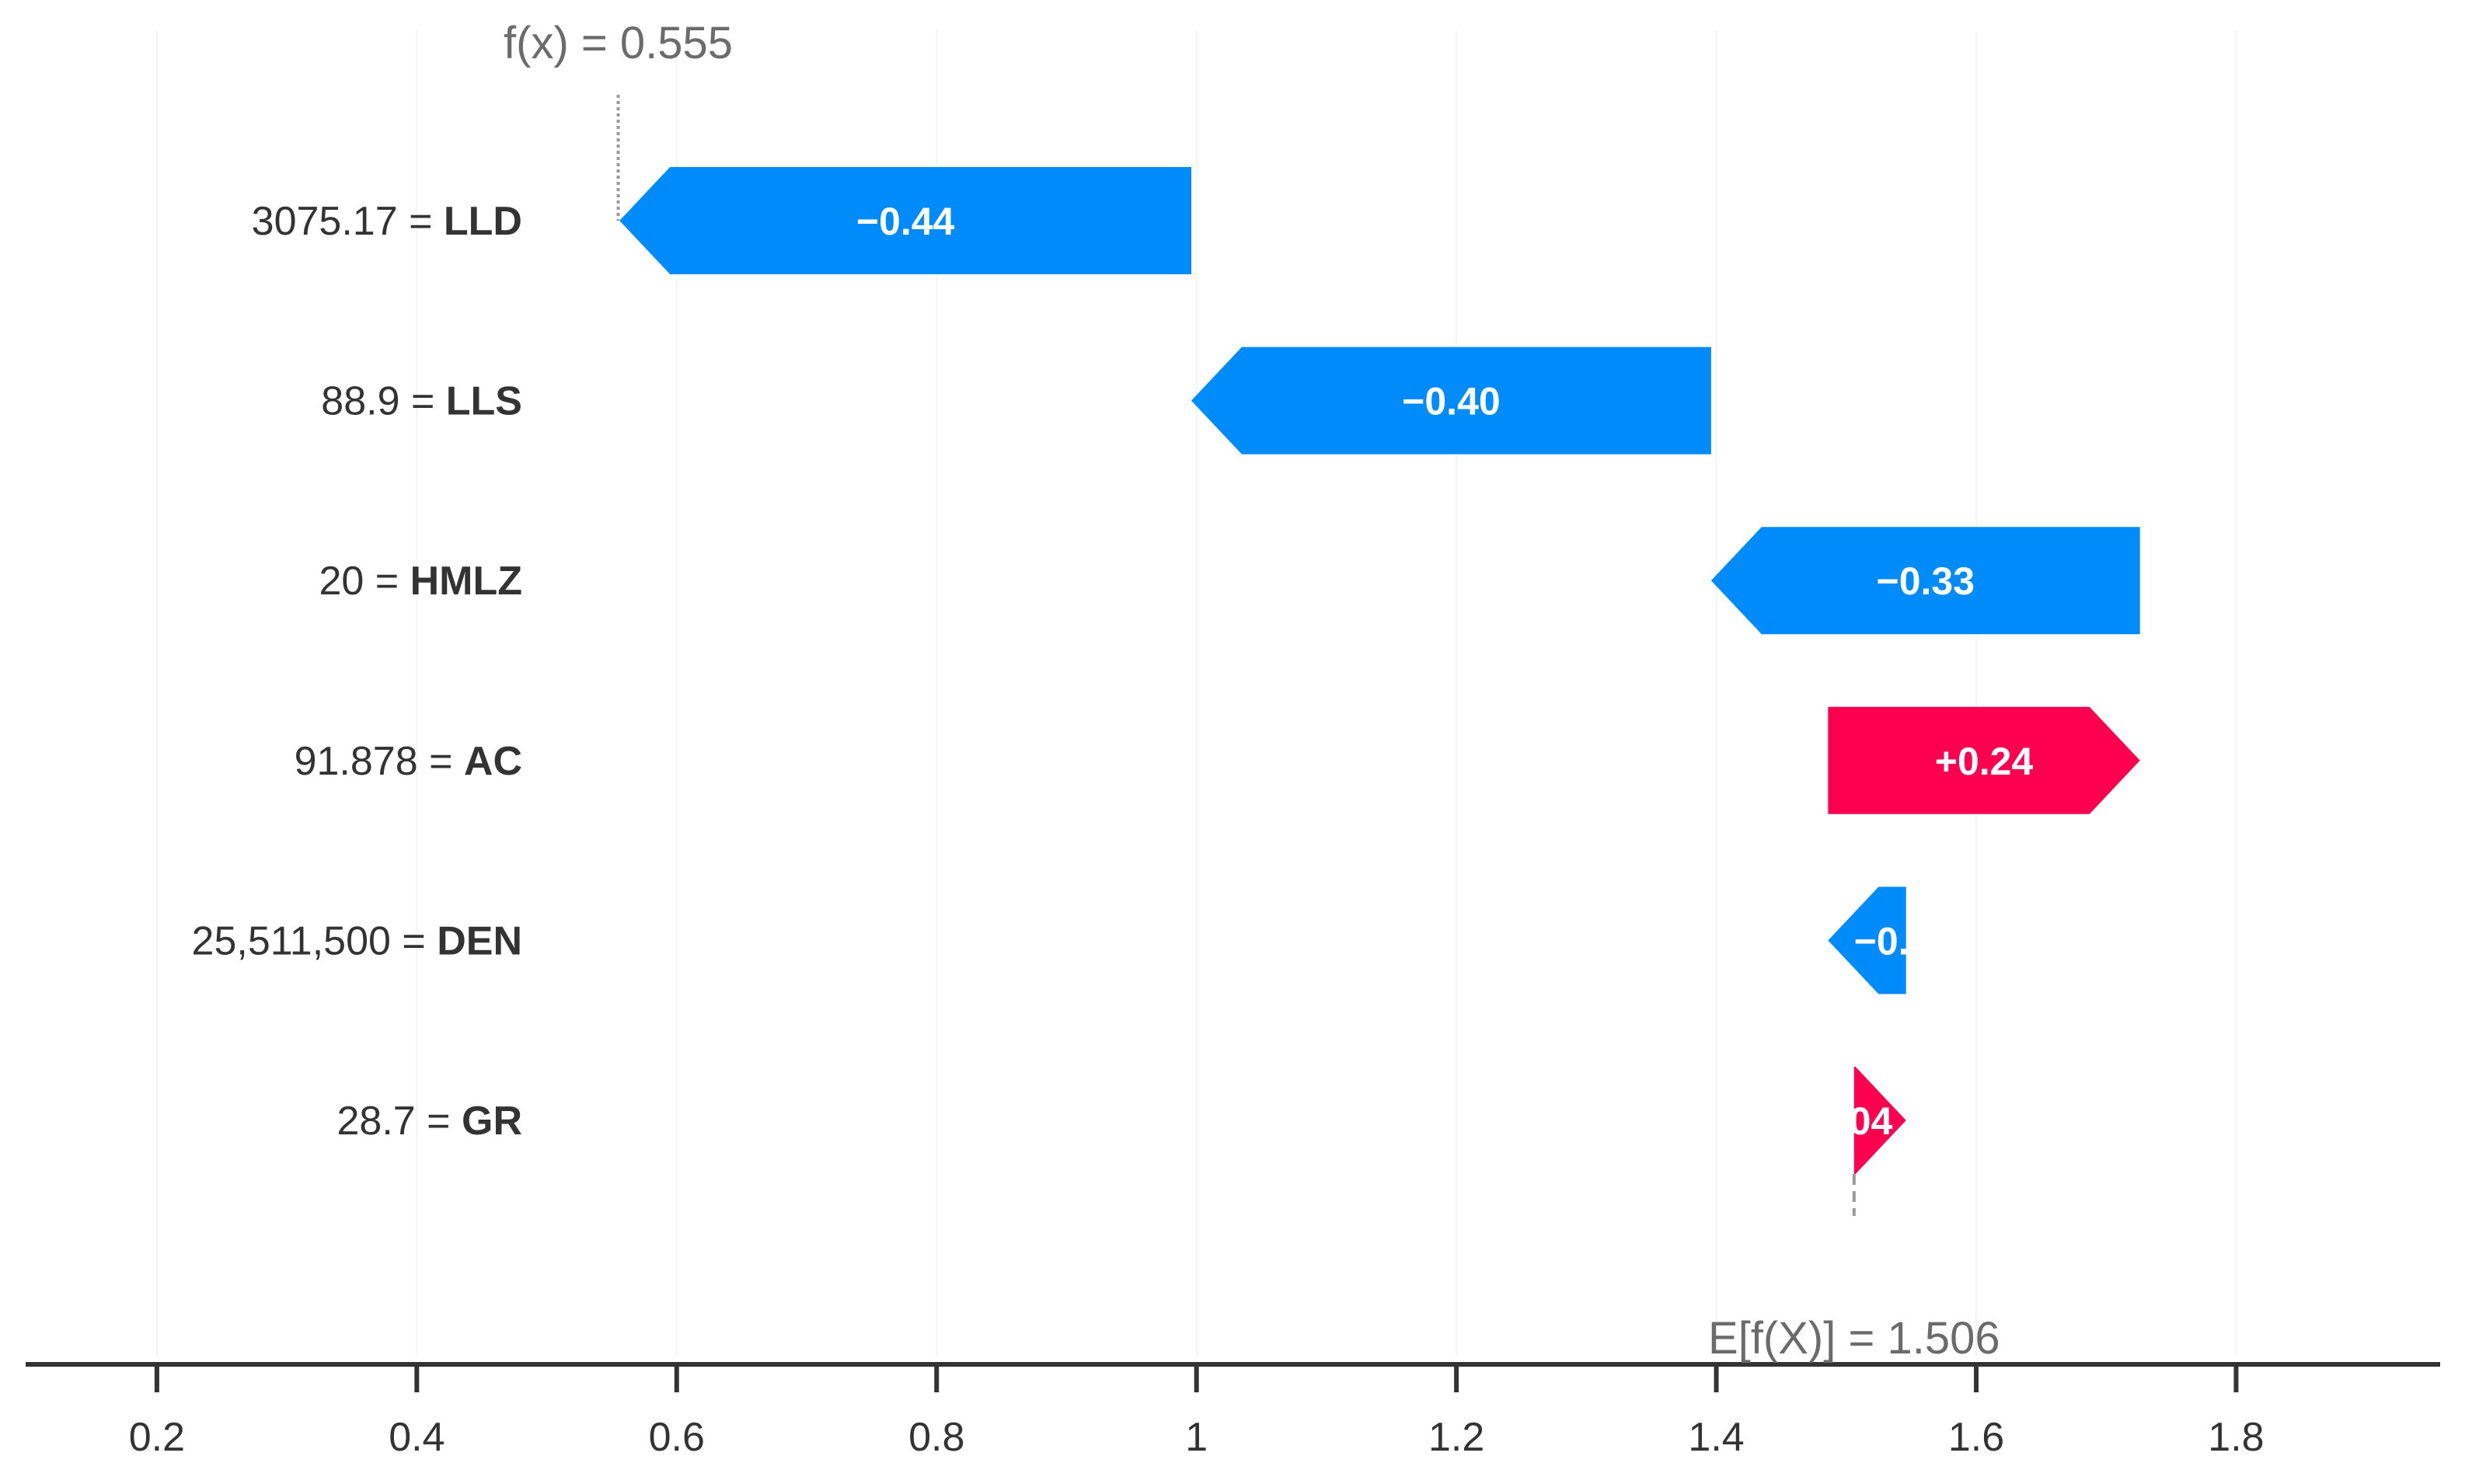 Image resolution: width=2465 pixels, height=1484 pixels. What do you see at coordinates (1855, 1121) in the screenshot?
I see `bar-value-gr: 0.04` at bounding box center [1855, 1121].